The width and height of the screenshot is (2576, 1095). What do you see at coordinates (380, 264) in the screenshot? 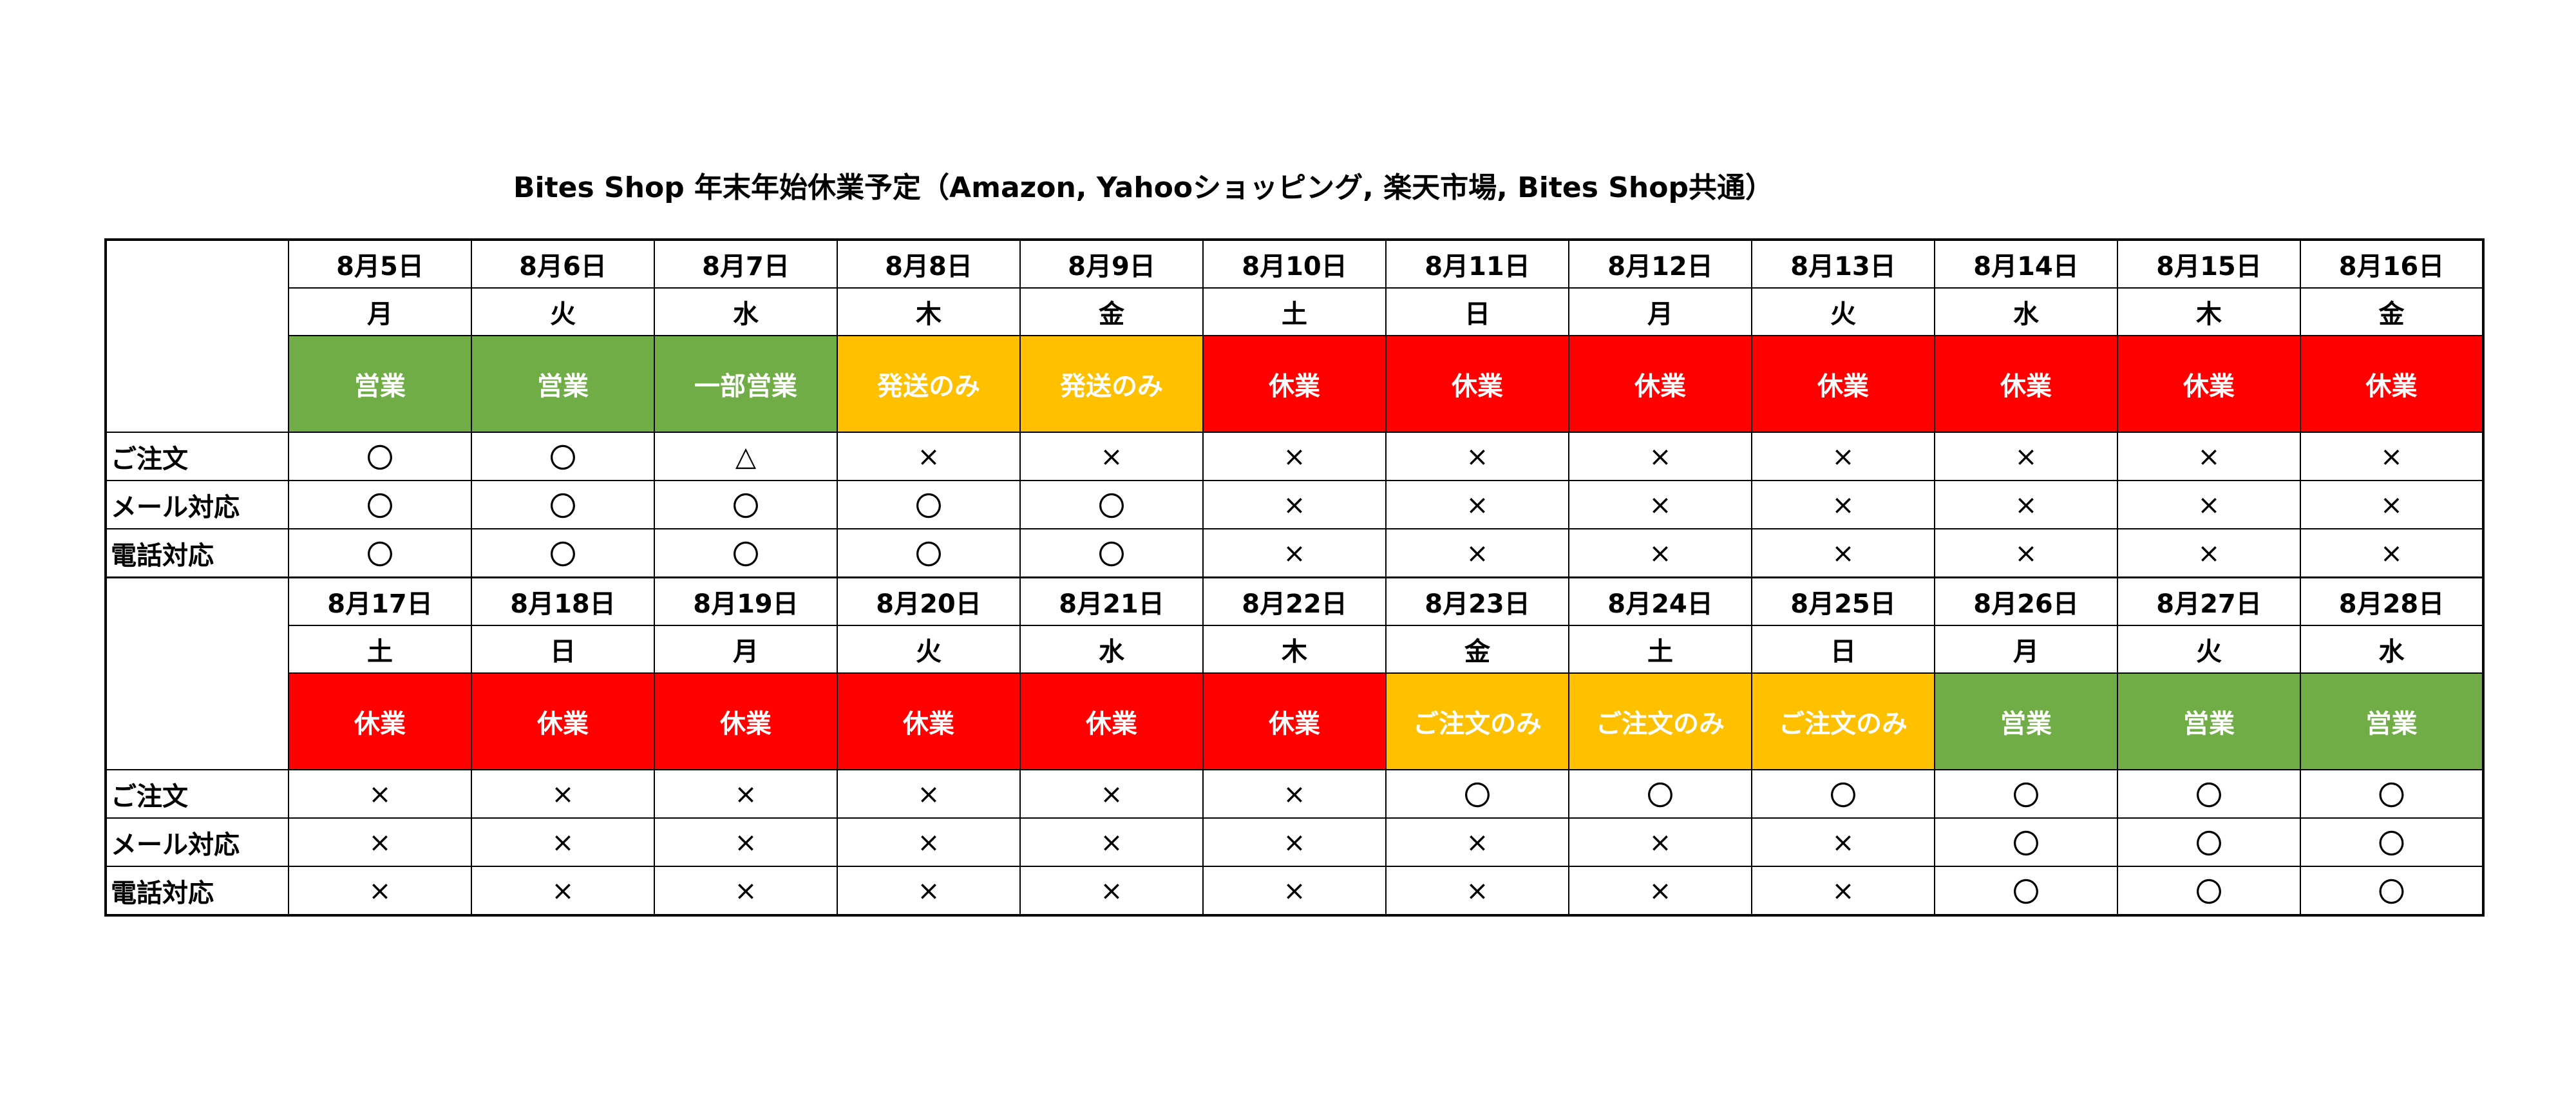
I see `date-cell: 8月5日` at bounding box center [380, 264].